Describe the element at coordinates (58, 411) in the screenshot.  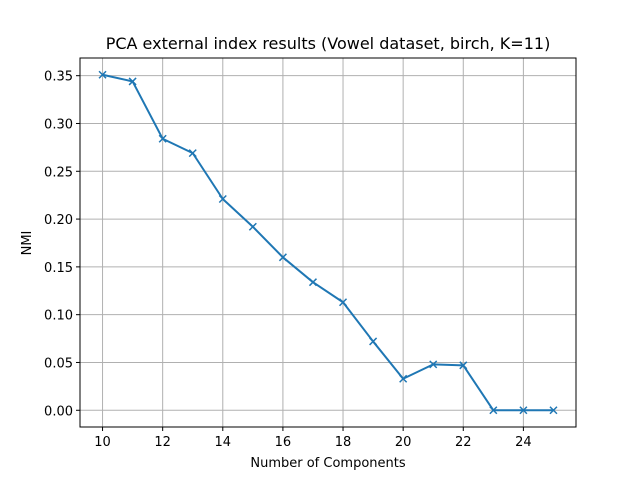
I see `y-tick-label: 0.00` at that location.